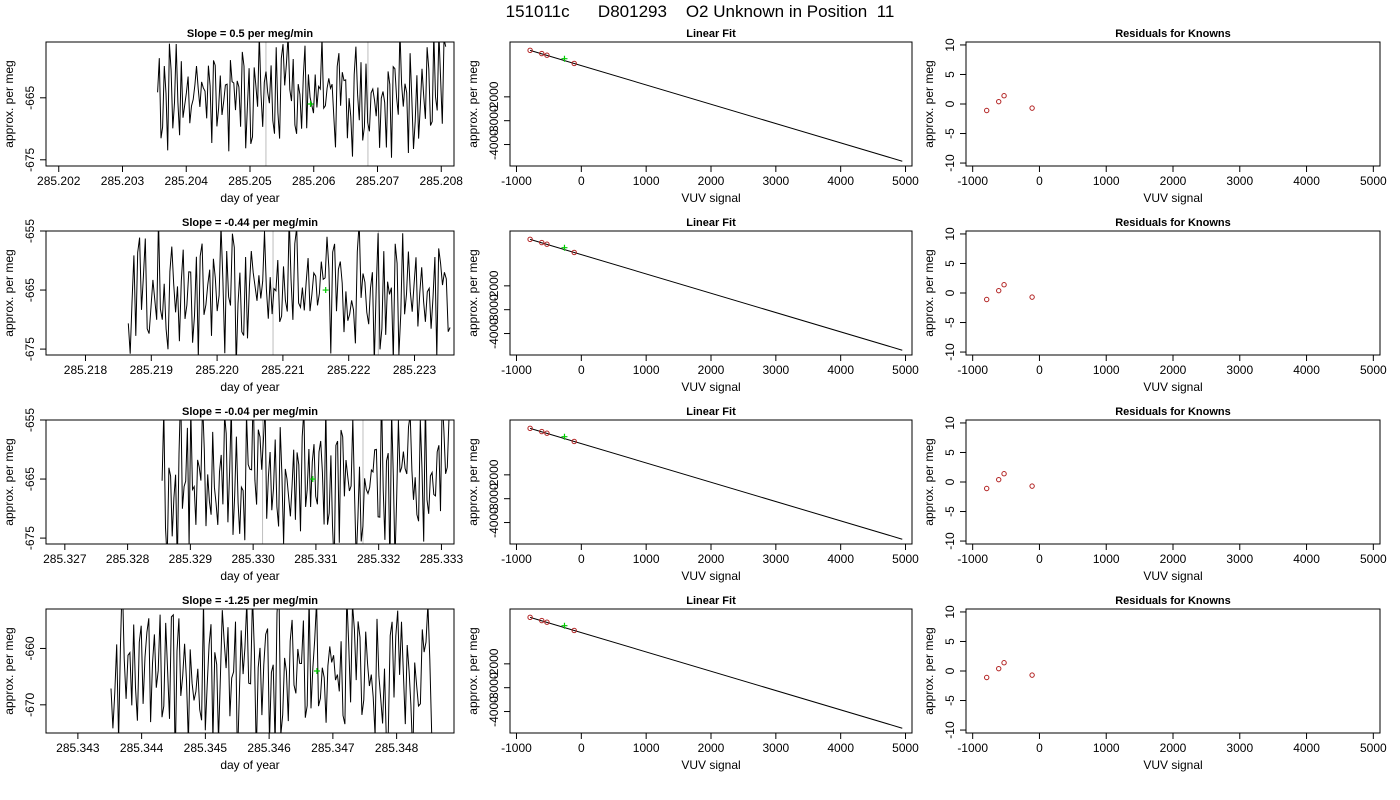 This screenshot has height=800, width=1400. What do you see at coordinates (271, 671) in the screenshot?
I see `signal-trace` at bounding box center [271, 671].